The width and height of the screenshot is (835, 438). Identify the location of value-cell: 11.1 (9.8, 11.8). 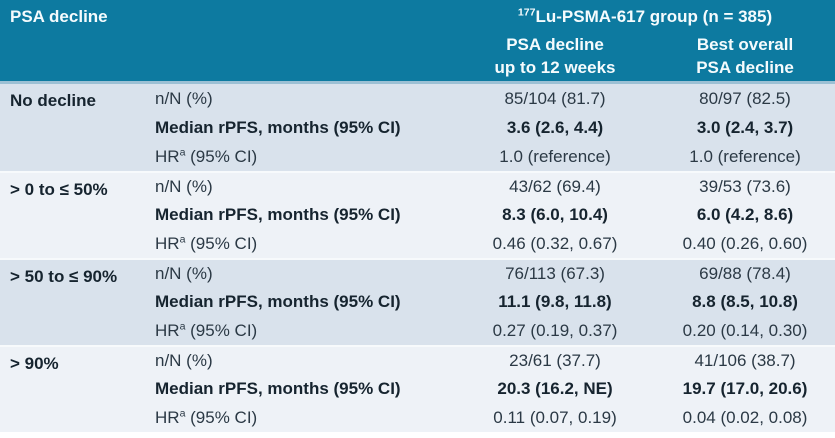
(555, 301).